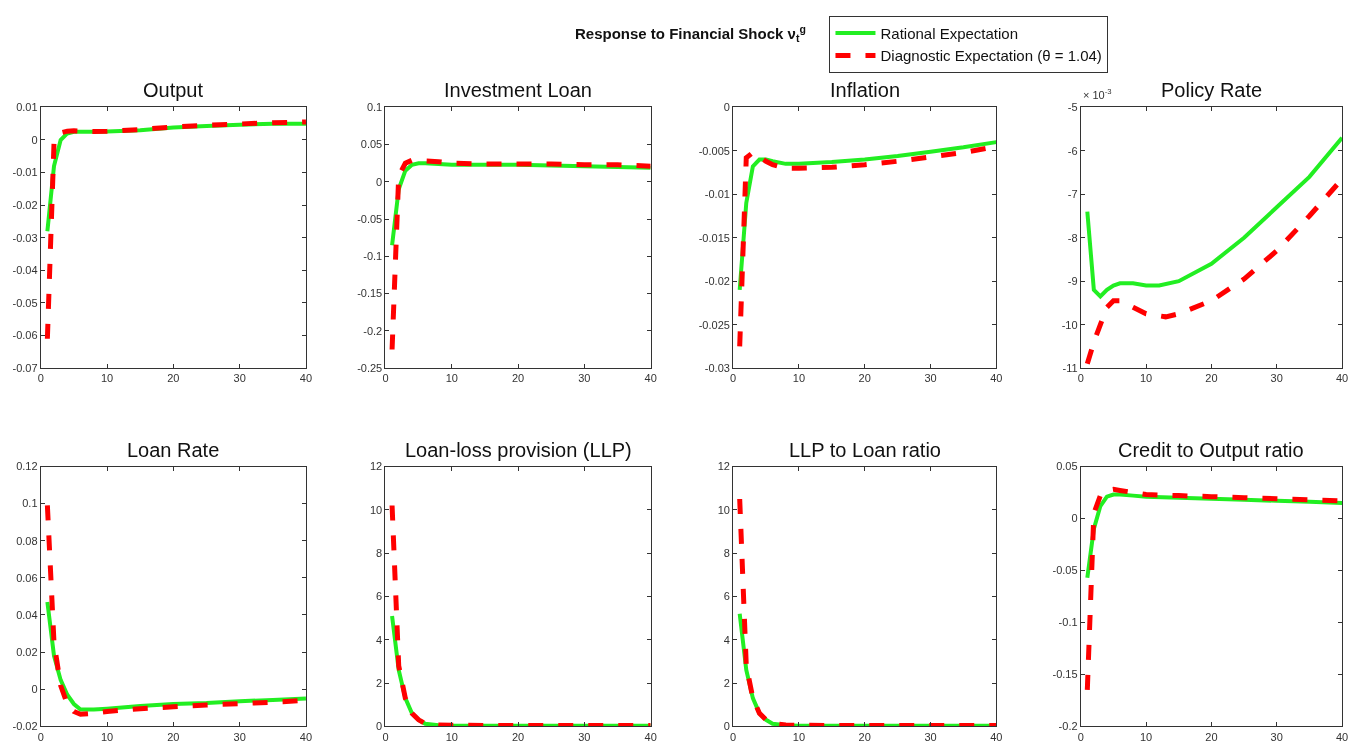  What do you see at coordinates (173, 90) in the screenshot?
I see `chart-title: Output` at bounding box center [173, 90].